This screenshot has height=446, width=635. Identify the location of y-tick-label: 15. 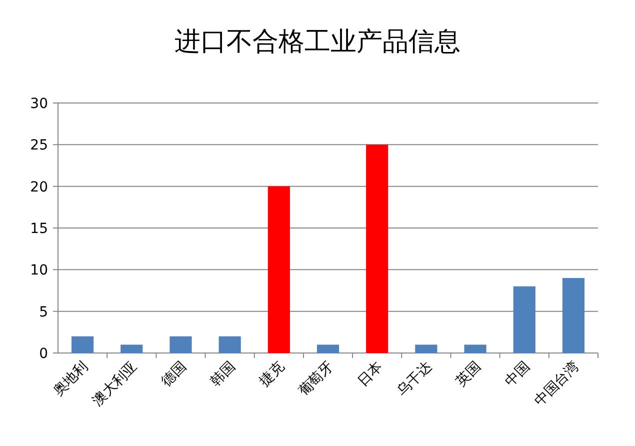
(39, 229).